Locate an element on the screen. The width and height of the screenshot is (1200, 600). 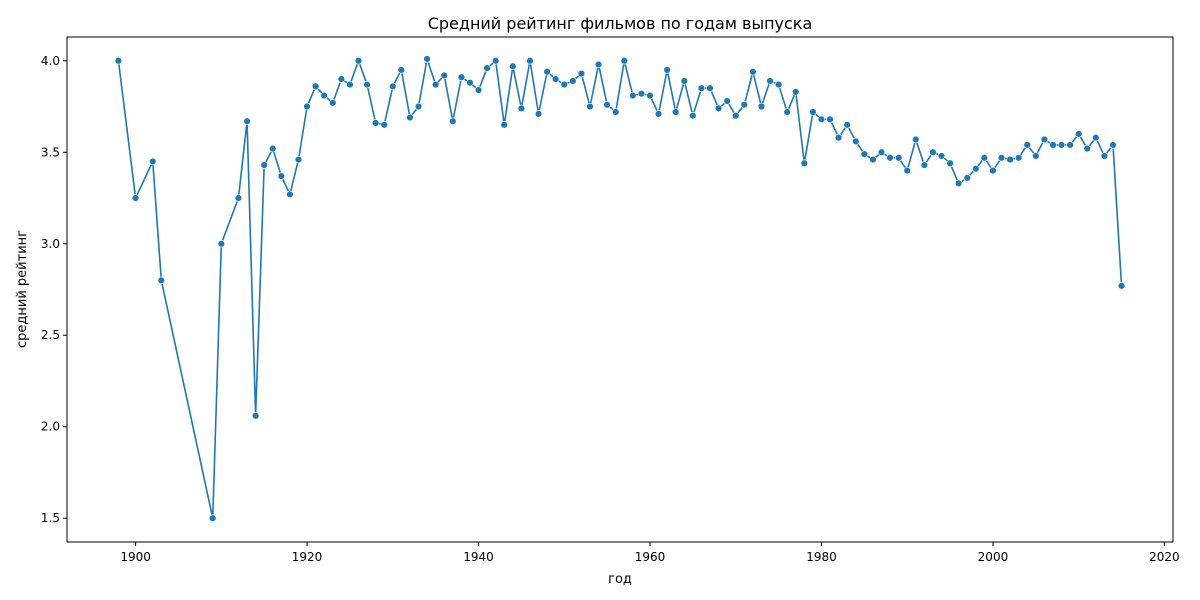
x-tick-label: 1940 is located at coordinates (478, 557).